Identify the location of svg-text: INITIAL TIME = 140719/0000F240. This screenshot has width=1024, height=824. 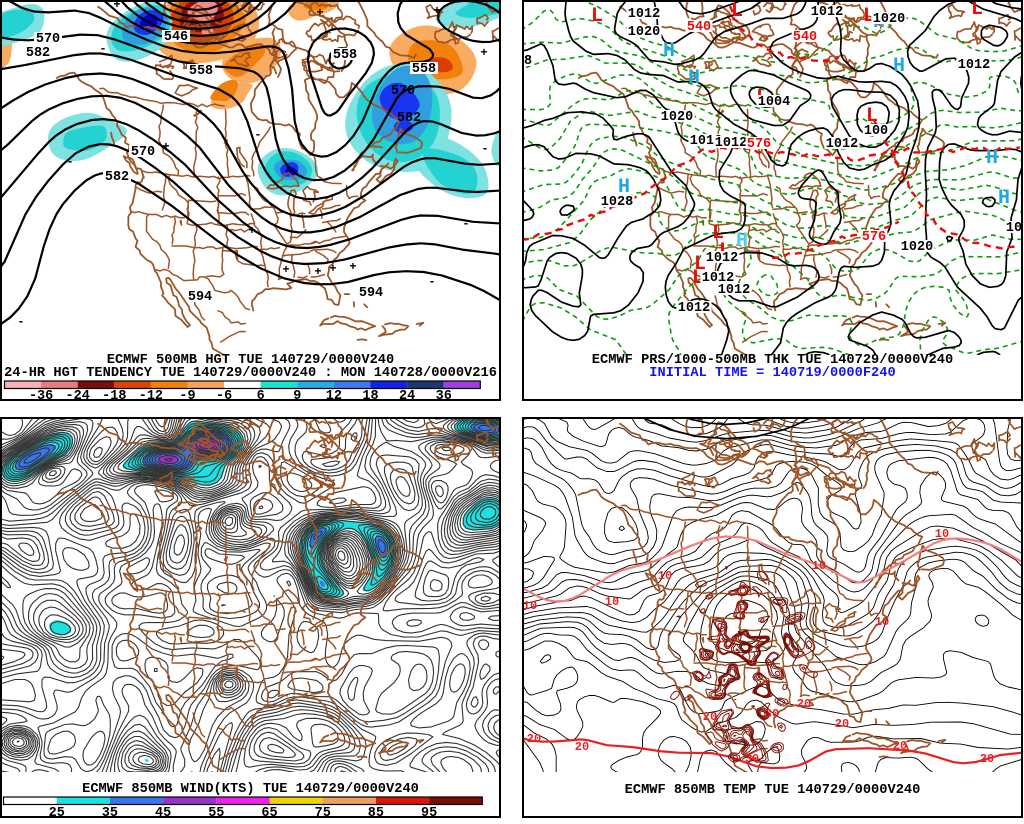
(772, 373).